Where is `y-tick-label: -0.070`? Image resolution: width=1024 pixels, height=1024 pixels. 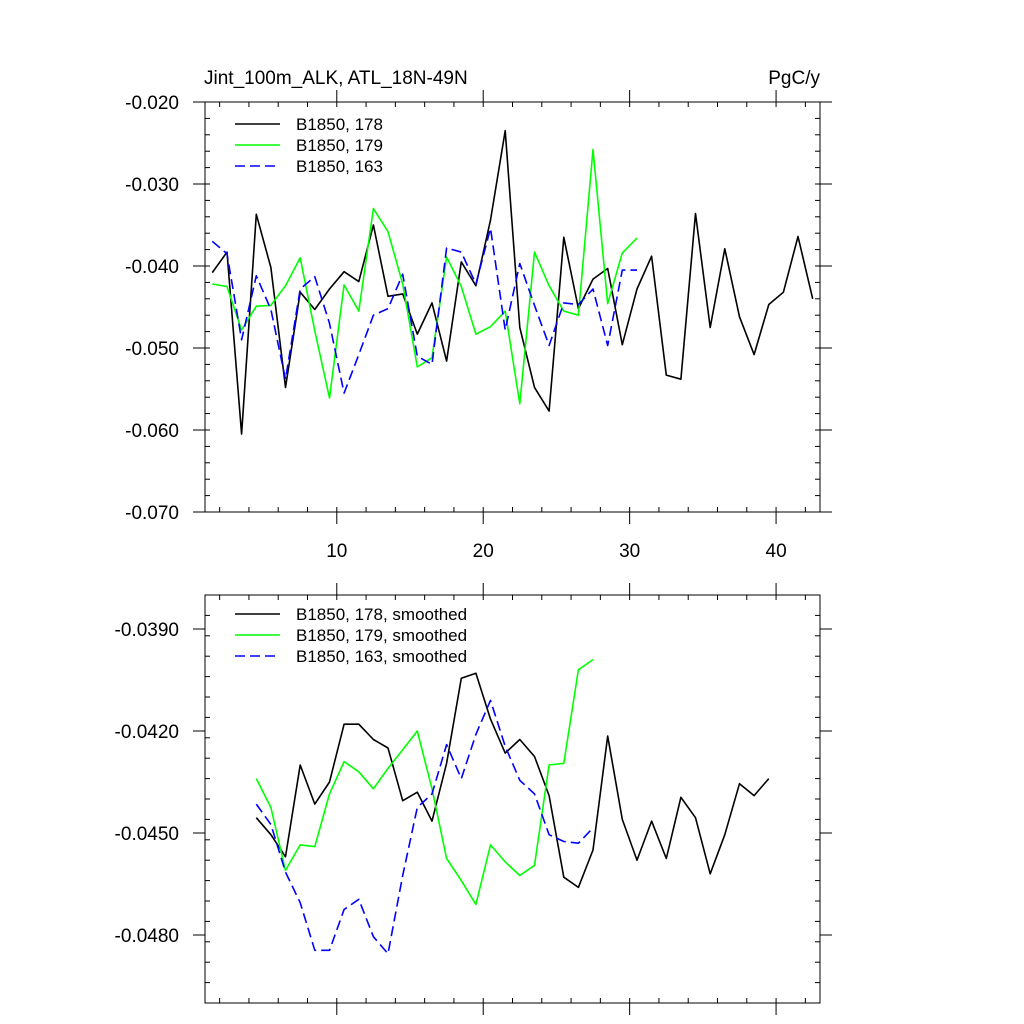 y-tick-label: -0.070 is located at coordinates (152, 513).